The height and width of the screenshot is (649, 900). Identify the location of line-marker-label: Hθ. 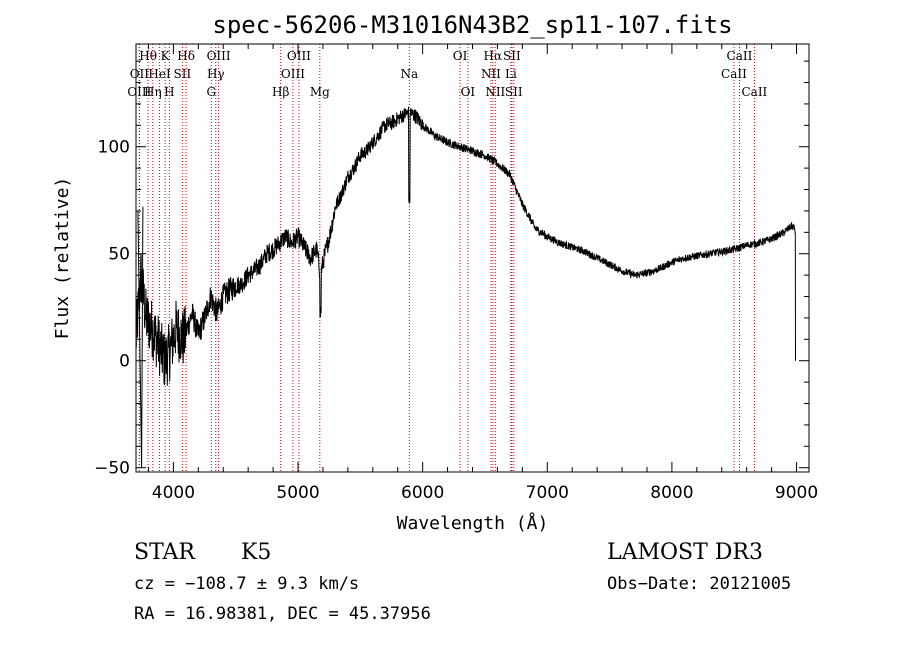
(148, 56).